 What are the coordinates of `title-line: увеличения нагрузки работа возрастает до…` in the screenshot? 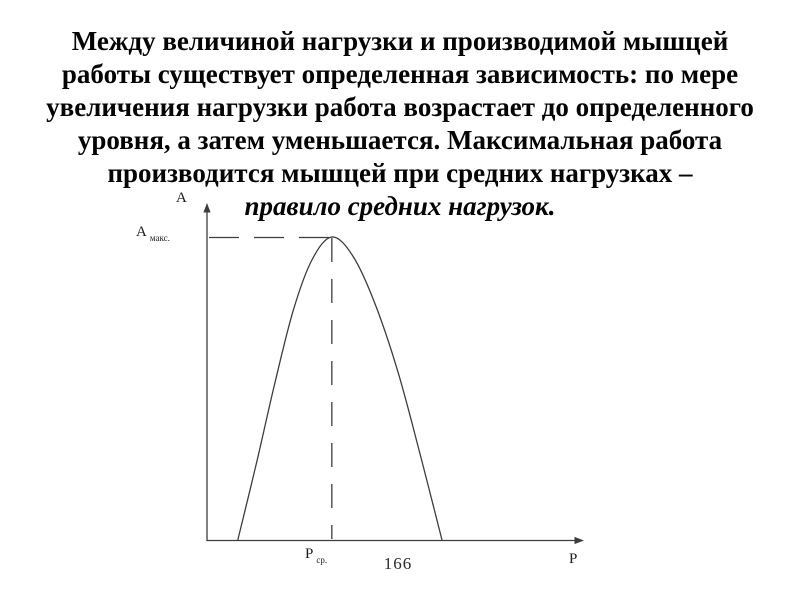 It's located at (400, 107).